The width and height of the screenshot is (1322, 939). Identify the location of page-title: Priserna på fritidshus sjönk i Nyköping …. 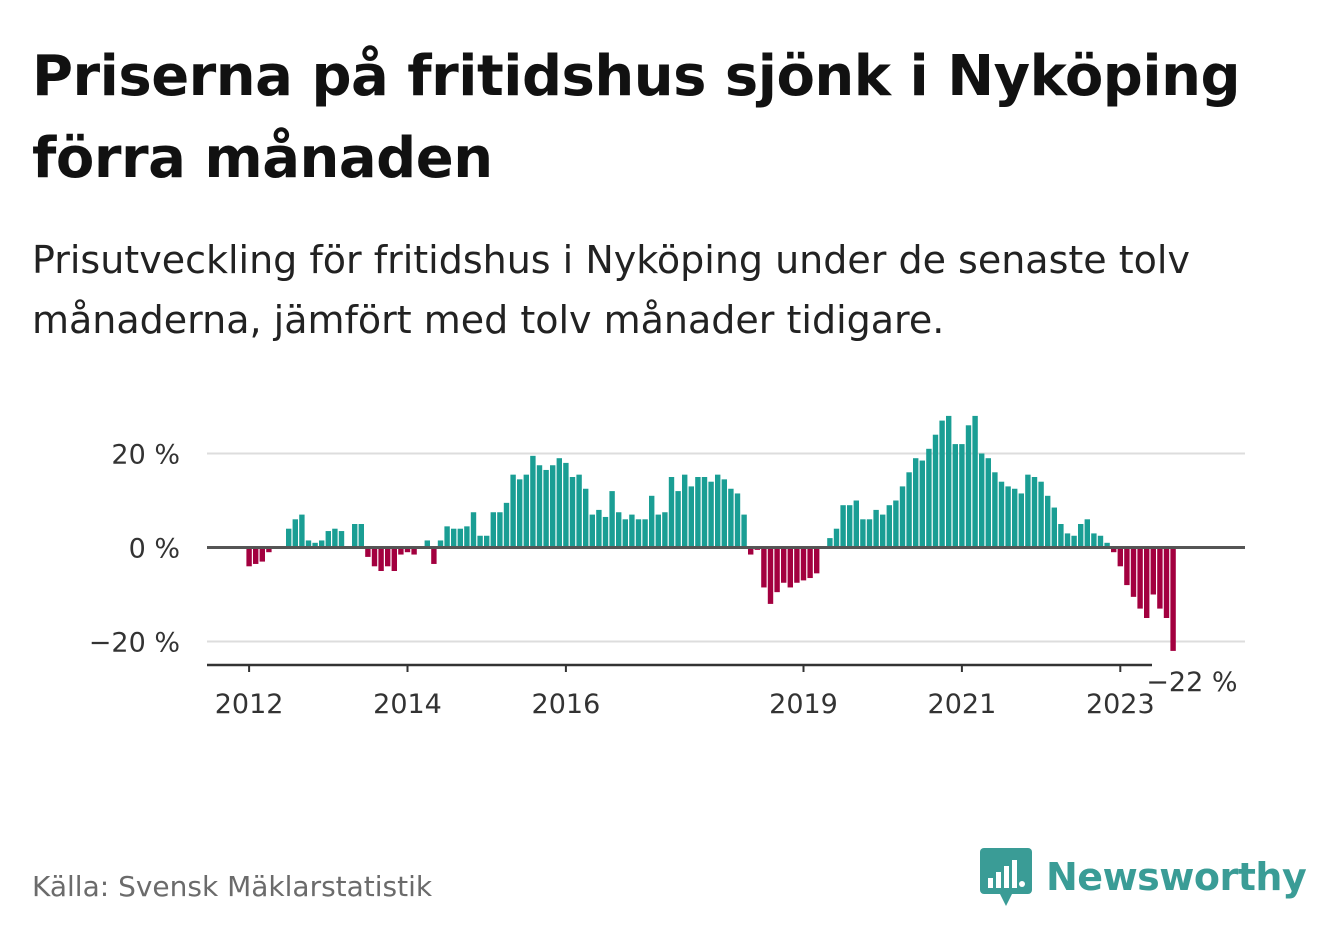
(636, 117).